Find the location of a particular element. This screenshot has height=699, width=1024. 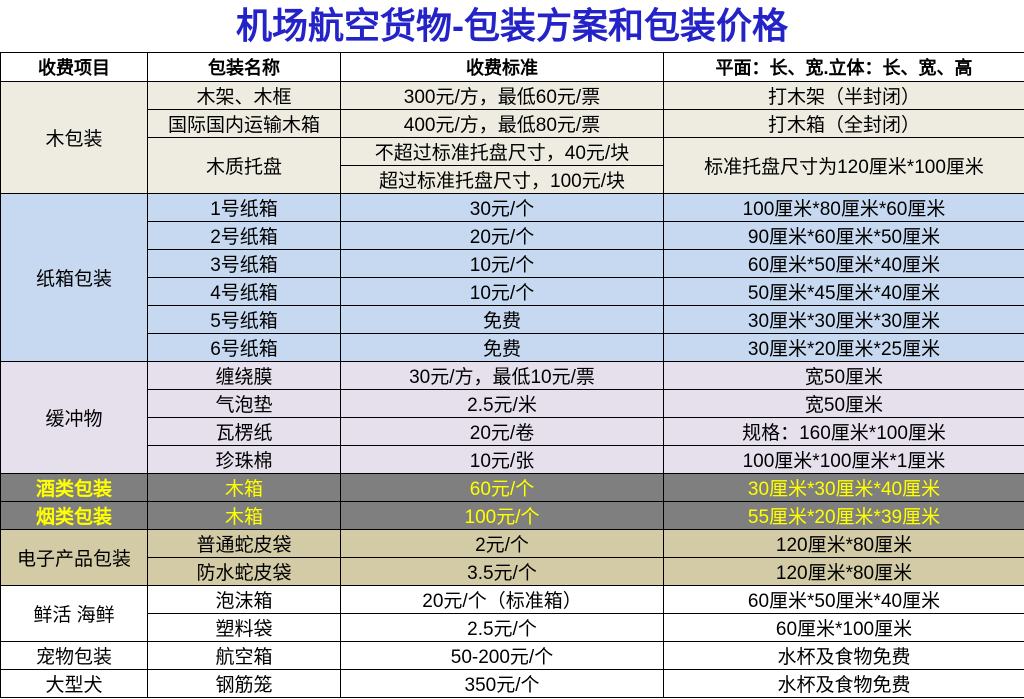

price-cell: 20元/个 is located at coordinates (502, 235).